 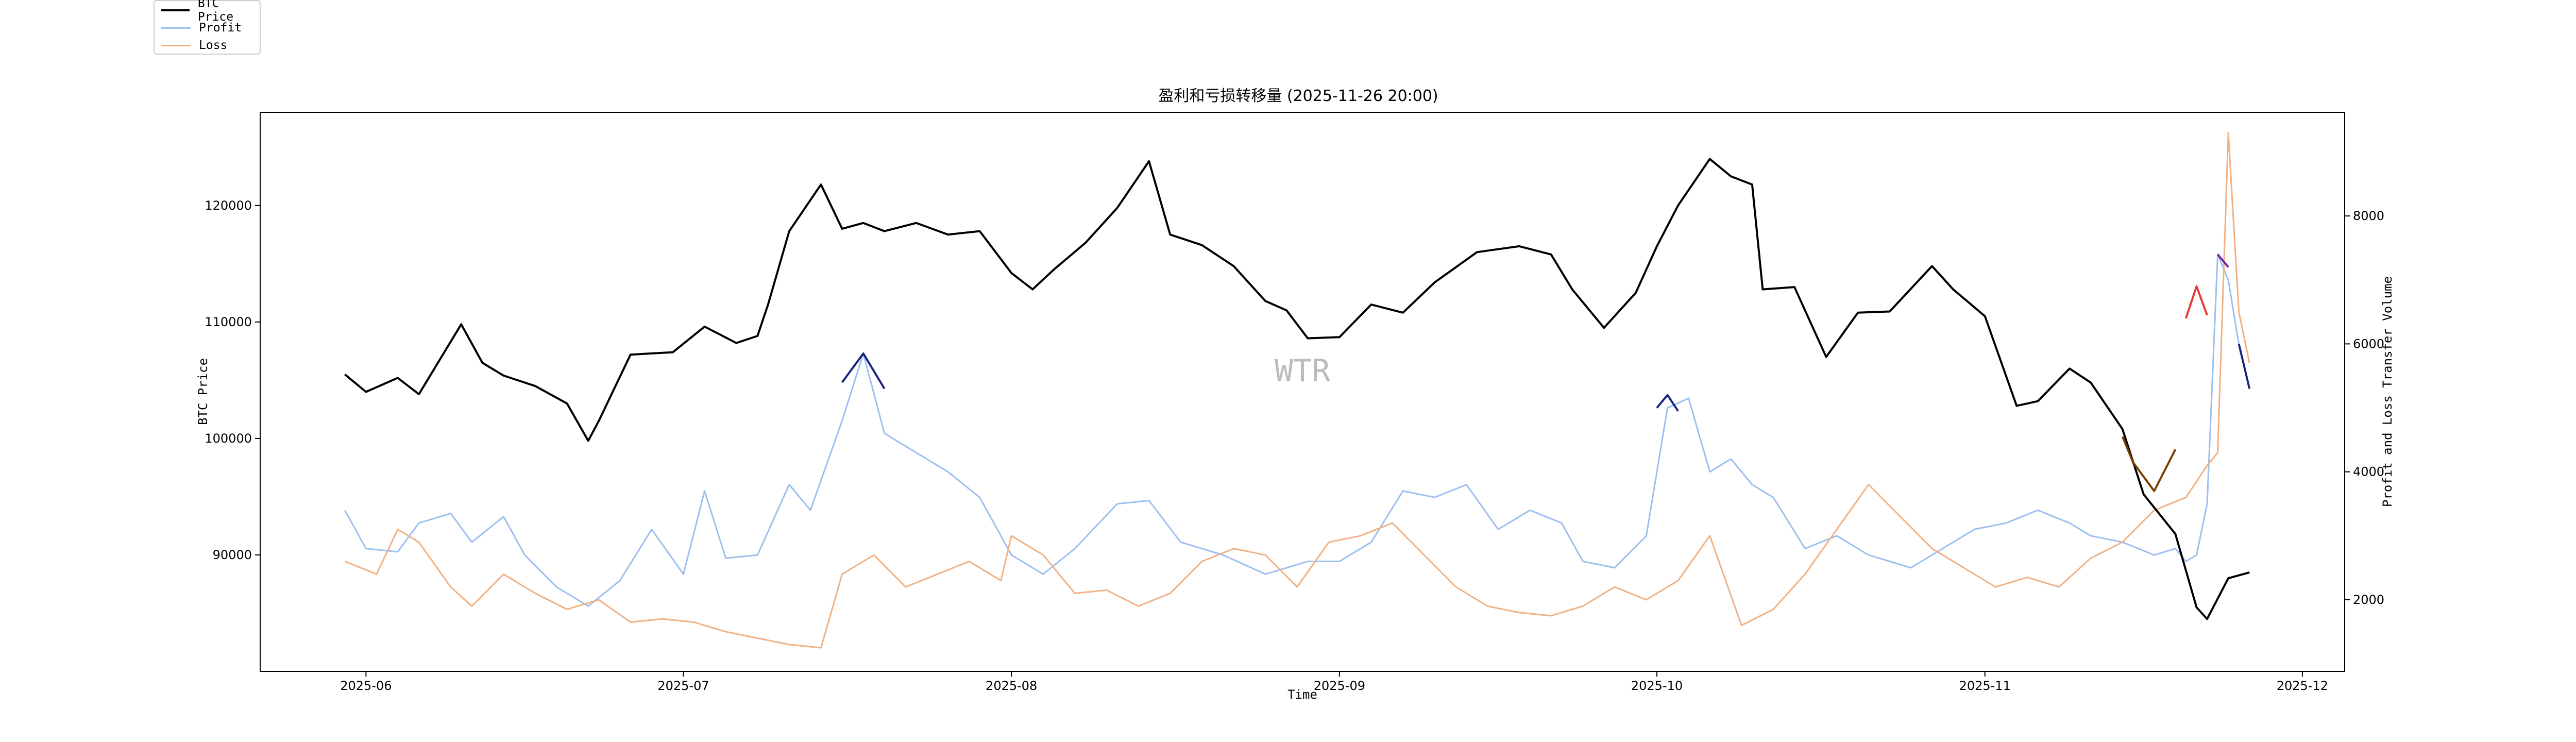 I want to click on legend: BTC Price Profit Loss, so click(x=207, y=27).